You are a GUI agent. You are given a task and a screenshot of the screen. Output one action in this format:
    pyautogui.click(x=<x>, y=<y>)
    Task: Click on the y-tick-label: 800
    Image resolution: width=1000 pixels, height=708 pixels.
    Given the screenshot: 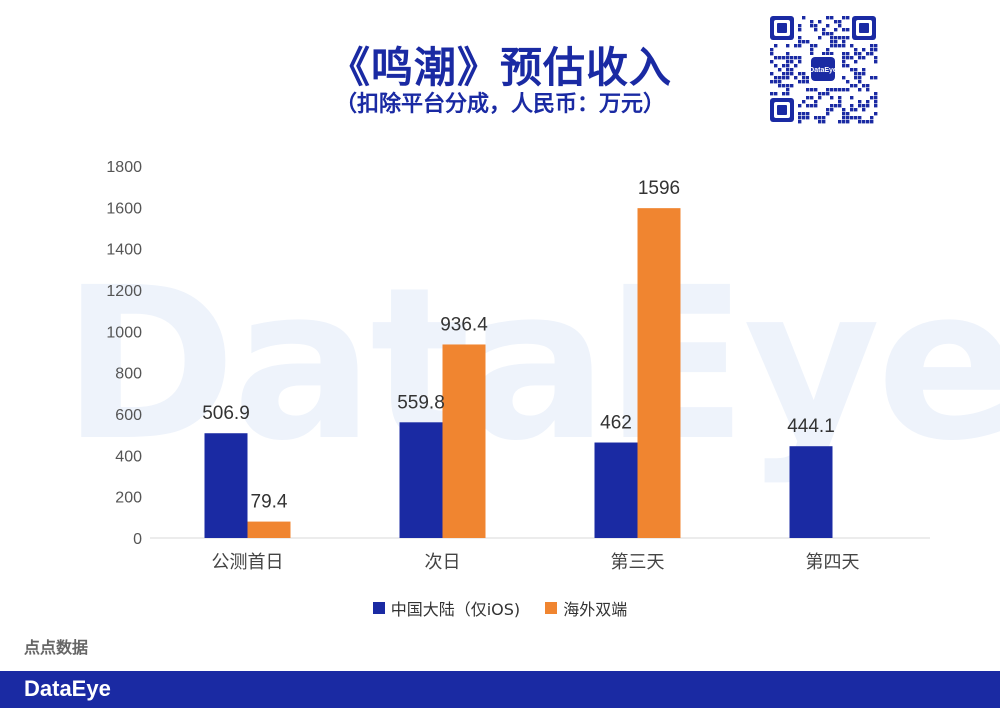 What is the action you would take?
    pyautogui.click(x=128, y=374)
    